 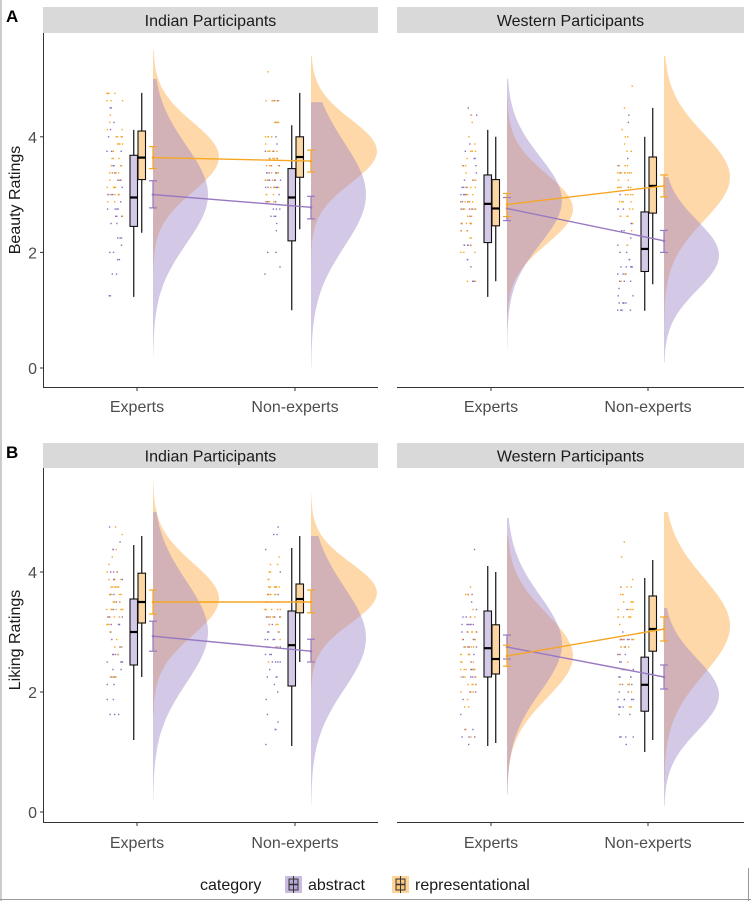 What do you see at coordinates (180, 656) in the screenshot?
I see `density-abstract` at bounding box center [180, 656].